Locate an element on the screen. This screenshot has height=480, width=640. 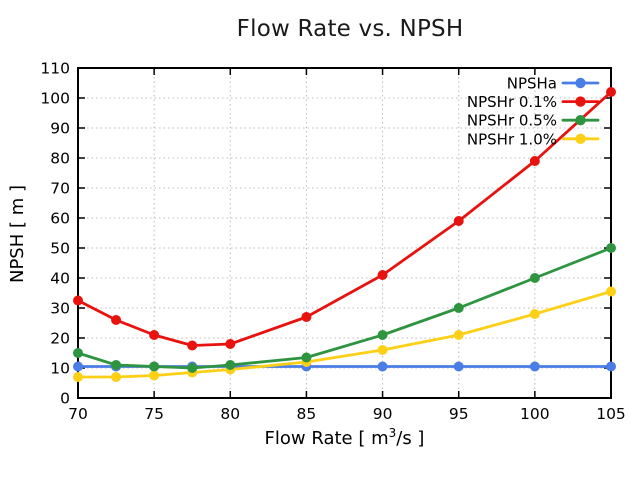
x-axis-label-superscript: 3 is located at coordinates (392, 433).